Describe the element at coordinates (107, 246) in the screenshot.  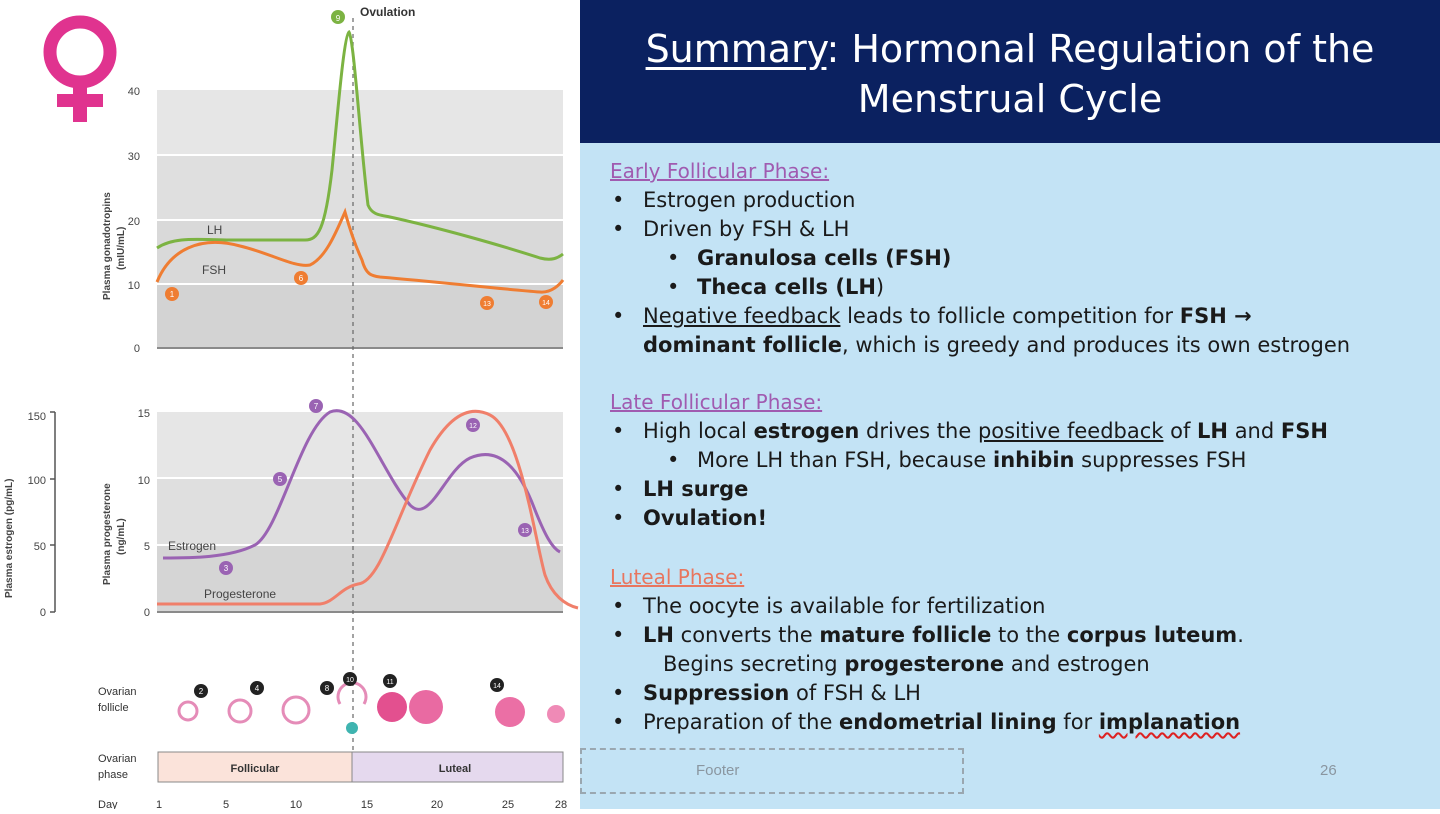
I see `top-ylabel: Plasma gonadotropins` at that location.